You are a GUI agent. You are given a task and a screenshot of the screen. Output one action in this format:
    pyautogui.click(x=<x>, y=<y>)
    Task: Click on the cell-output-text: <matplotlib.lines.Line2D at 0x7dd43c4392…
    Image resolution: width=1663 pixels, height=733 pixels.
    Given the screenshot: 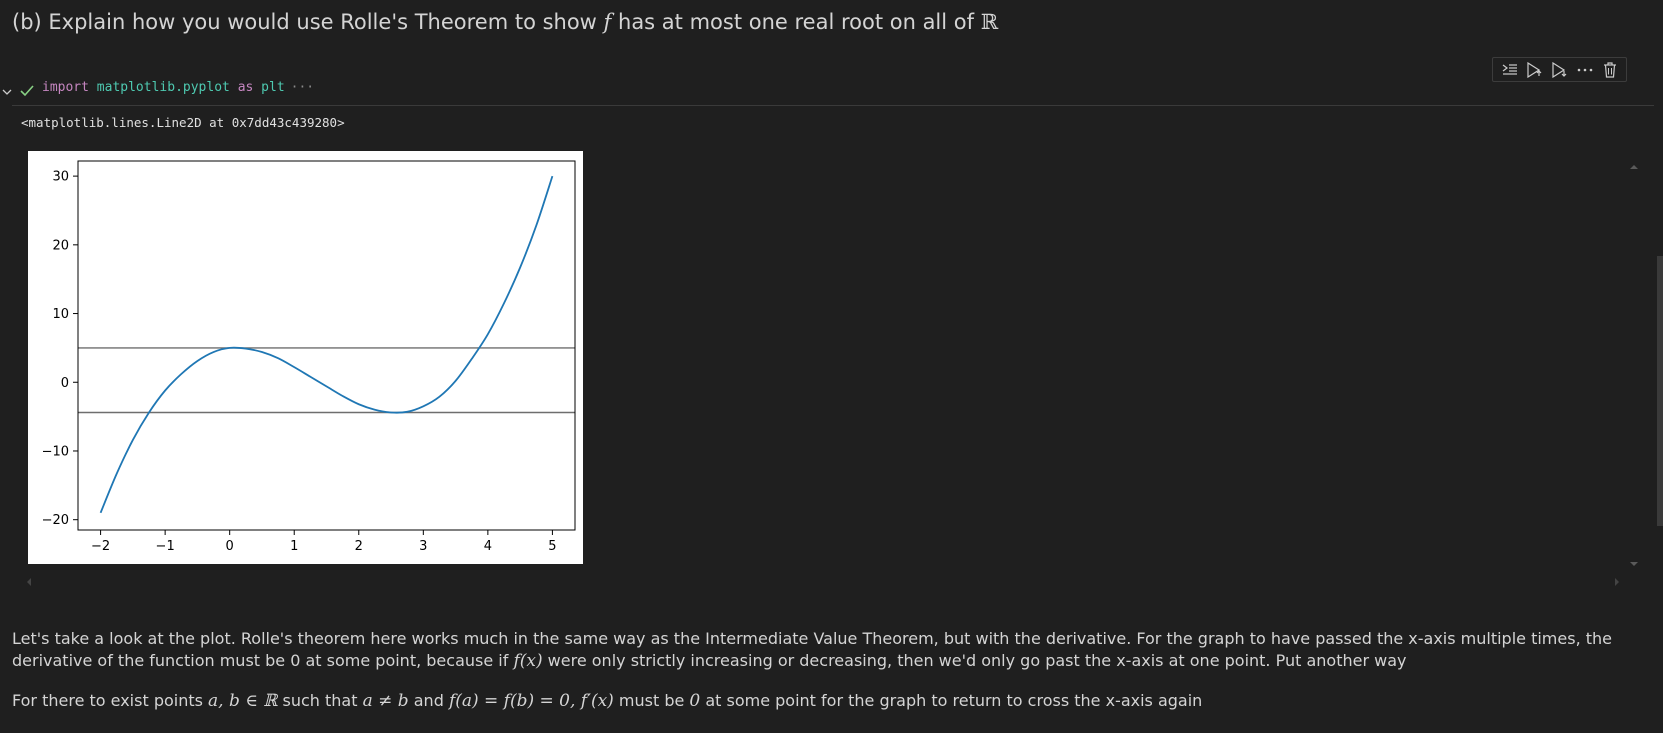 What is the action you would take?
    pyautogui.click(x=183, y=122)
    